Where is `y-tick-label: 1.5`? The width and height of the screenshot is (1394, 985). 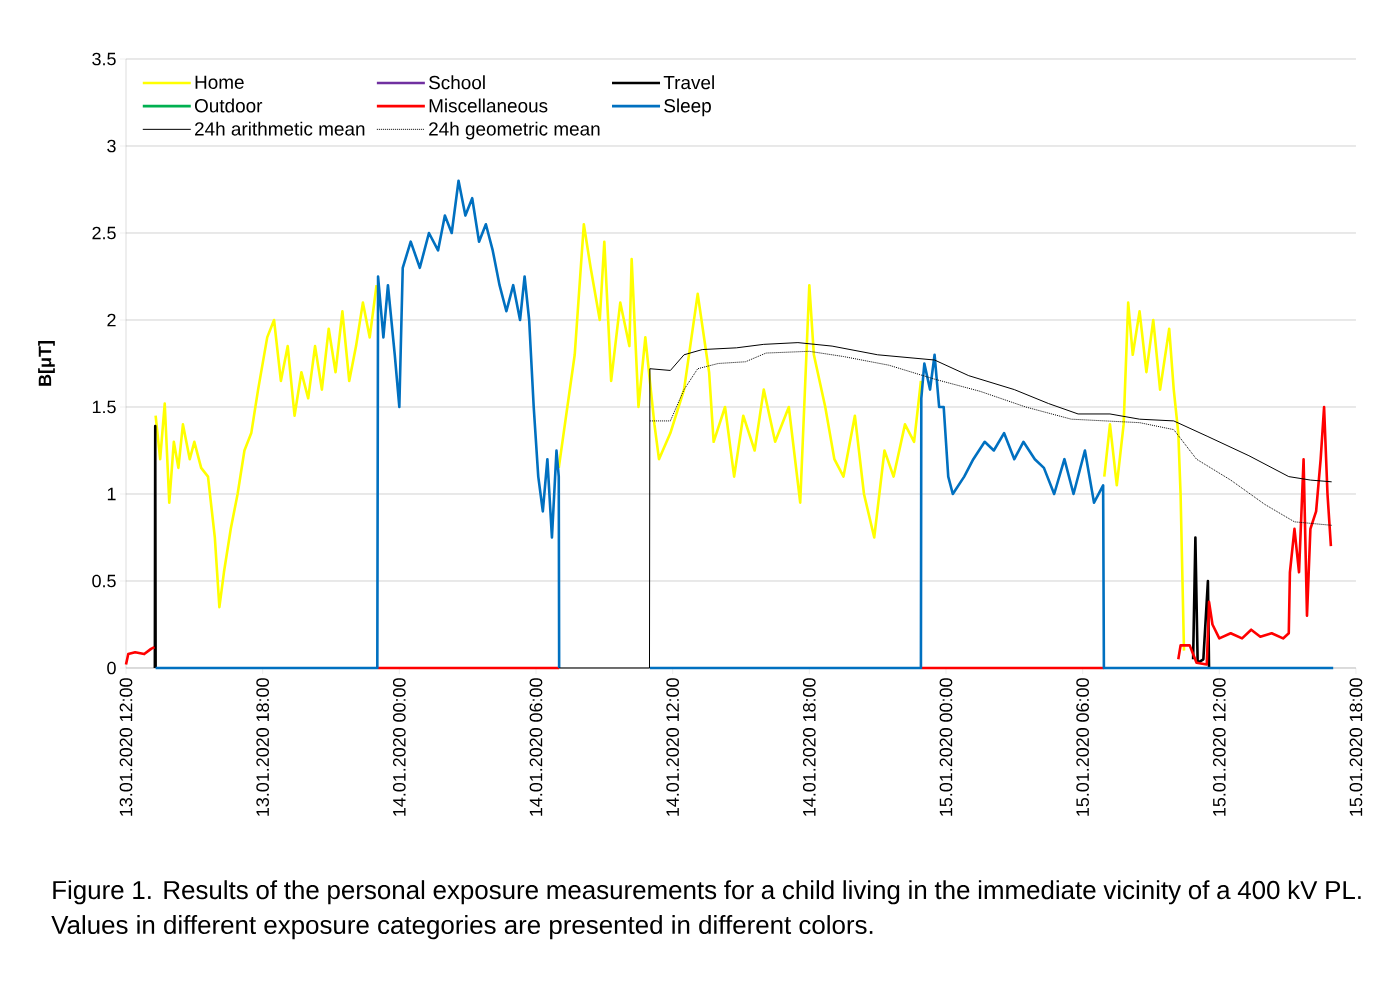
y-tick-label: 1.5 is located at coordinates (104, 407).